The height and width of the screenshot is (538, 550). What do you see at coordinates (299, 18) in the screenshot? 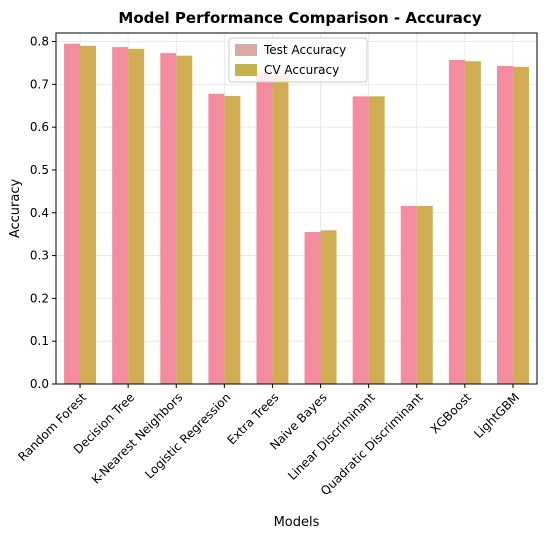
I see `chart-title: Model Performance Comparison - Accuracy` at bounding box center [299, 18].